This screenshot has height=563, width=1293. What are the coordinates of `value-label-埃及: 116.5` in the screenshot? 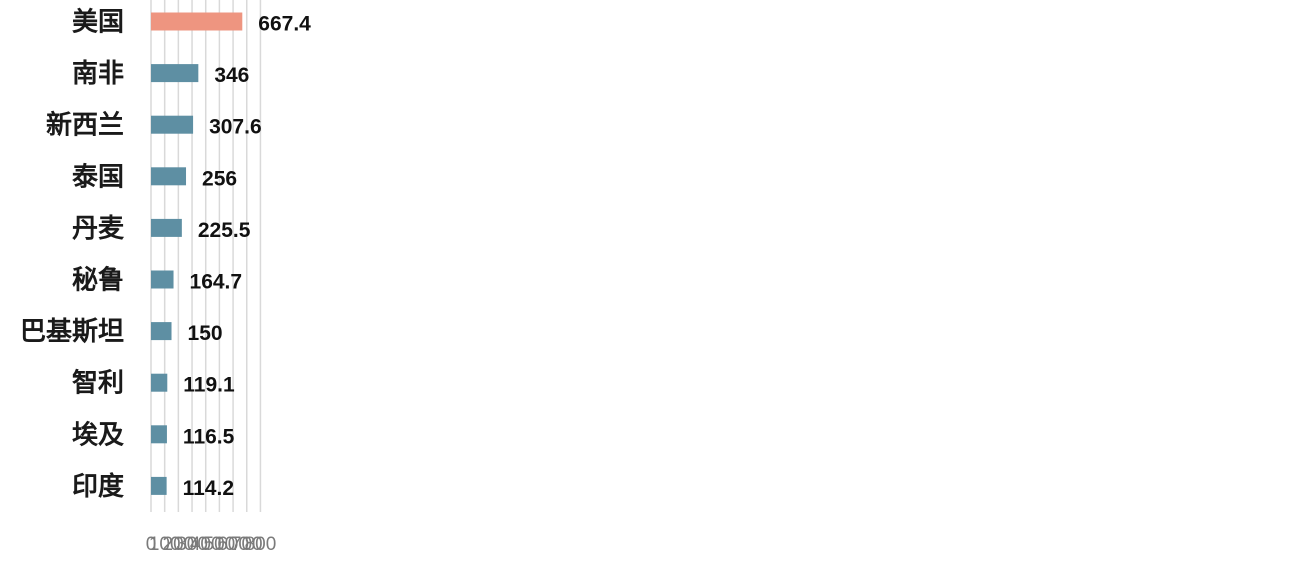 It's located at (209, 436).